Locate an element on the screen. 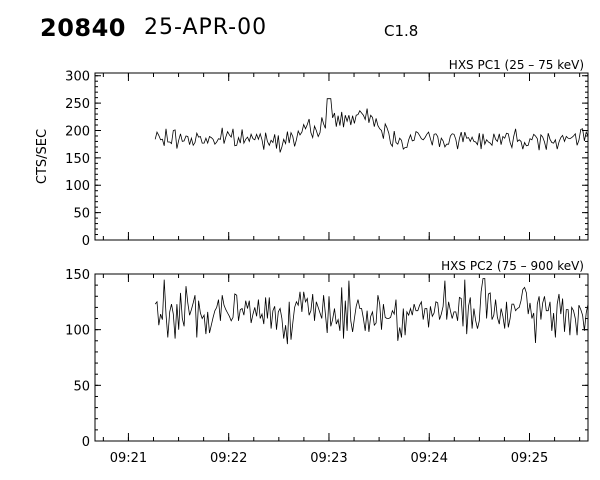 This screenshot has height=480, width=600. y-axis-label: CTS/SEC is located at coordinates (42, 156).